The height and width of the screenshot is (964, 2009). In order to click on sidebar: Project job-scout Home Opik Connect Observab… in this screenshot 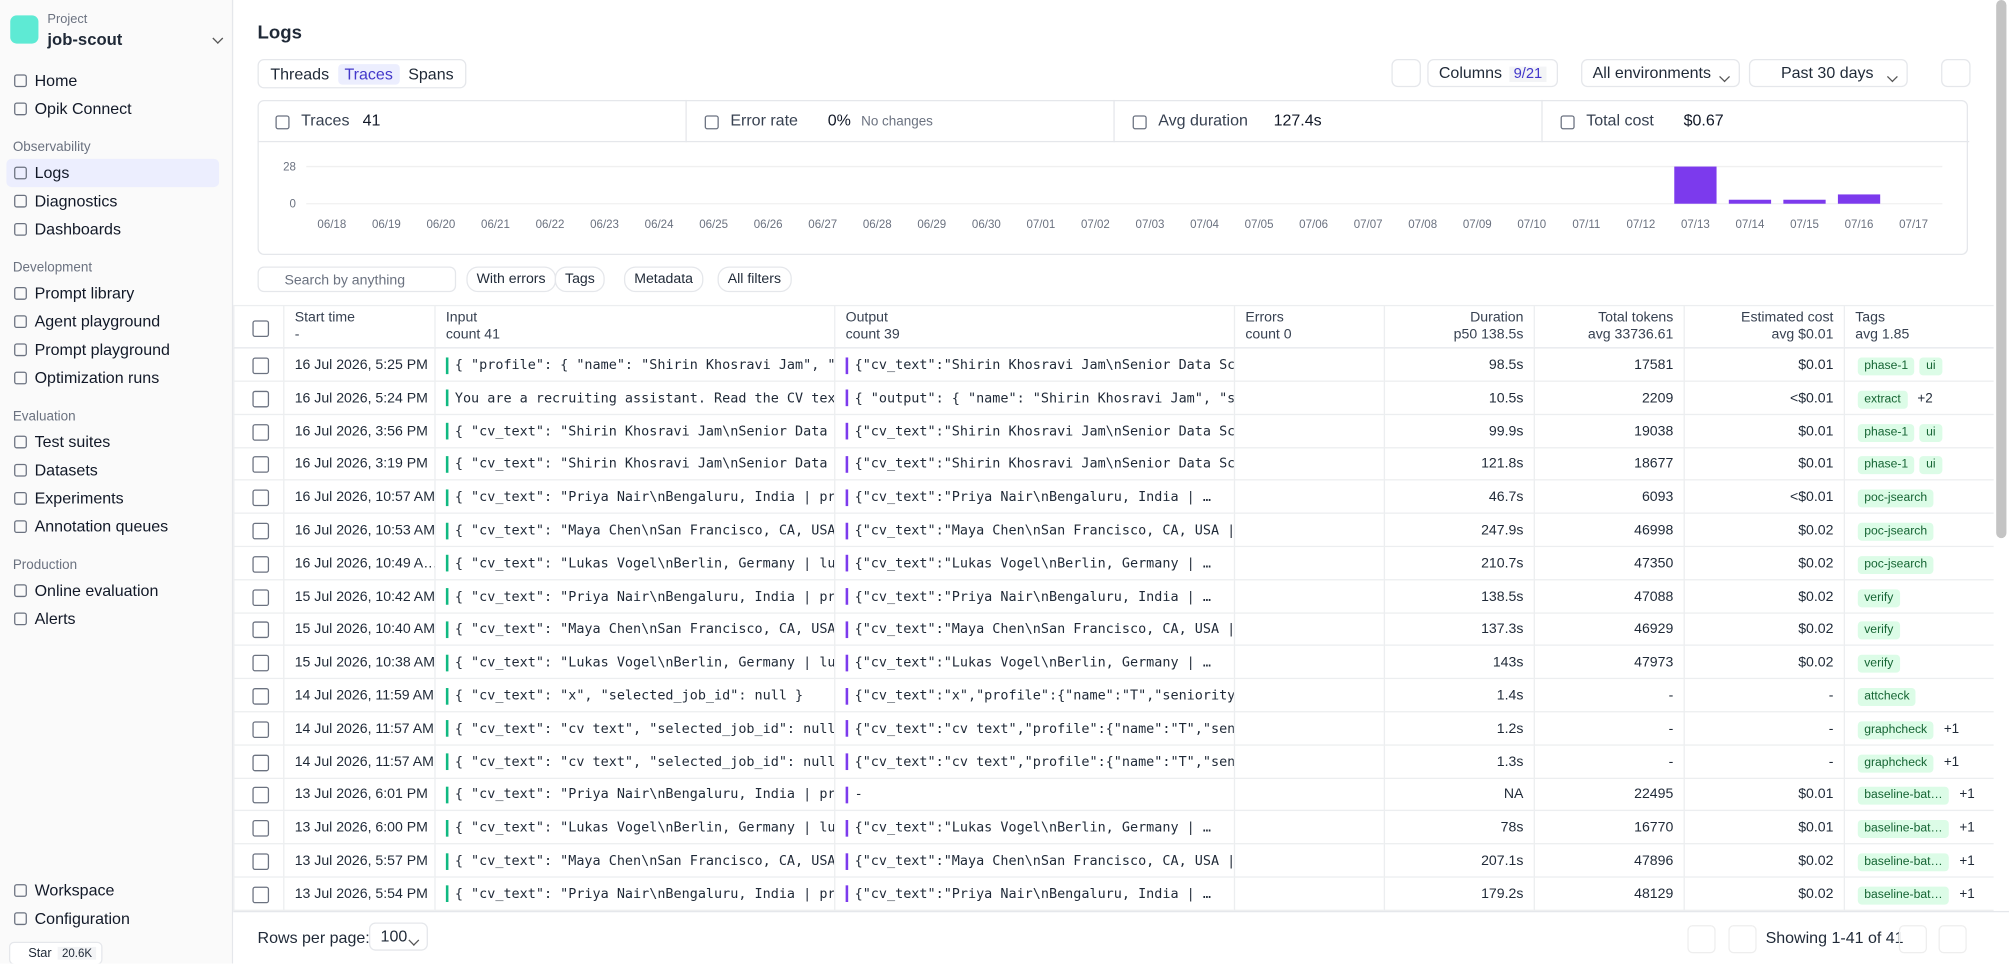, I will do `click(117, 482)`.